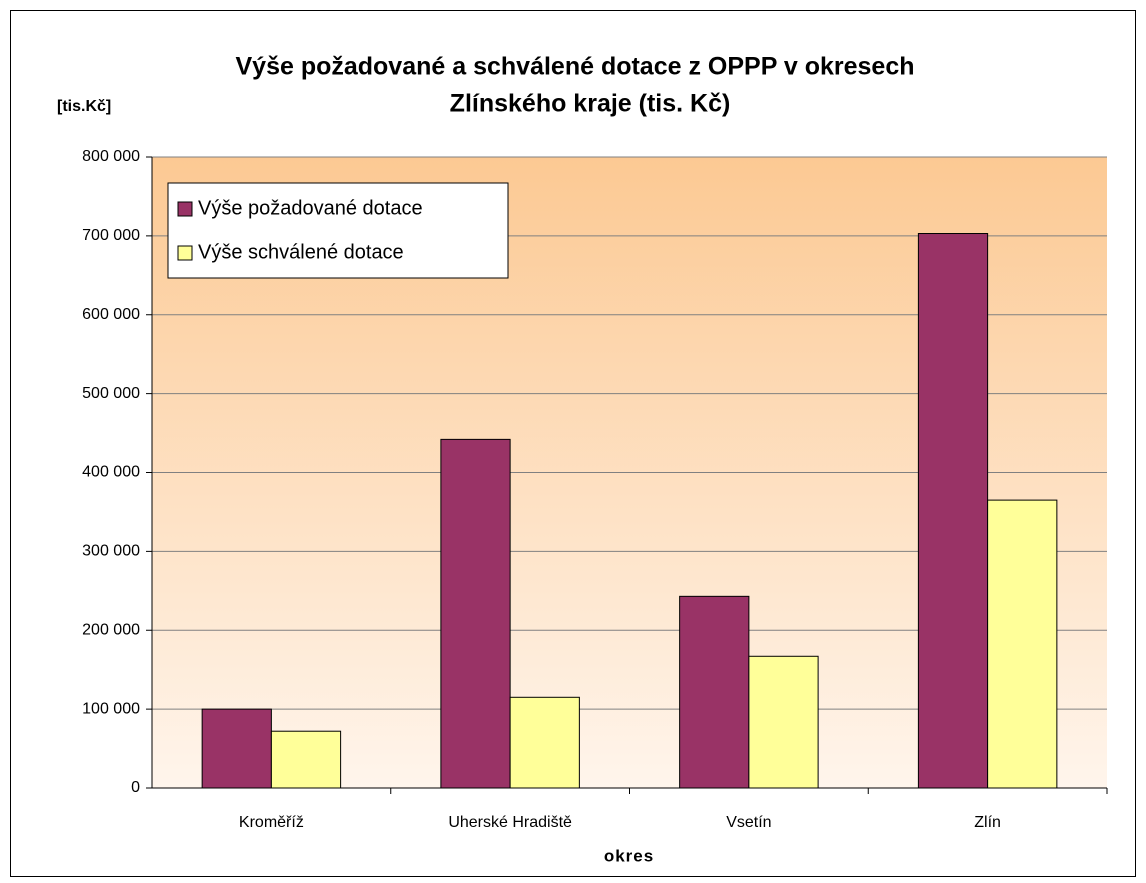 The width and height of the screenshot is (1146, 883). I want to click on y-tick-label: 300 000, so click(111, 551).